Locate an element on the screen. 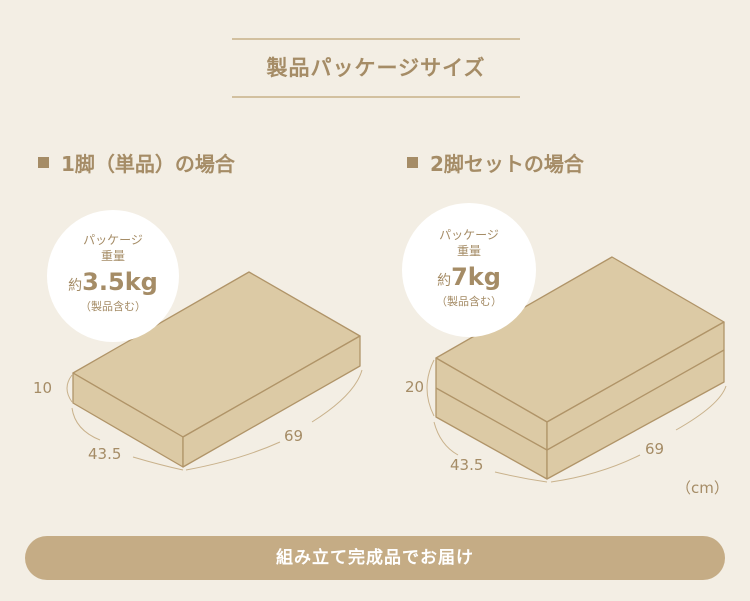 This screenshot has width=750, height=601. box2-depth-arc2 is located at coordinates (521, 477).